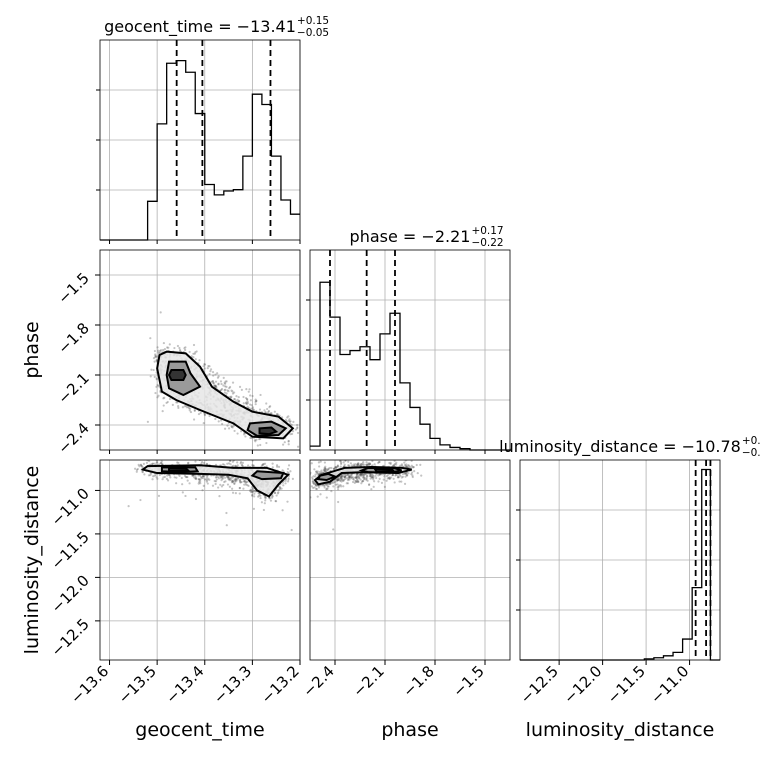  What do you see at coordinates (582, 684) in the screenshot?
I see `xtick-label: −12.0` at bounding box center [582, 684].